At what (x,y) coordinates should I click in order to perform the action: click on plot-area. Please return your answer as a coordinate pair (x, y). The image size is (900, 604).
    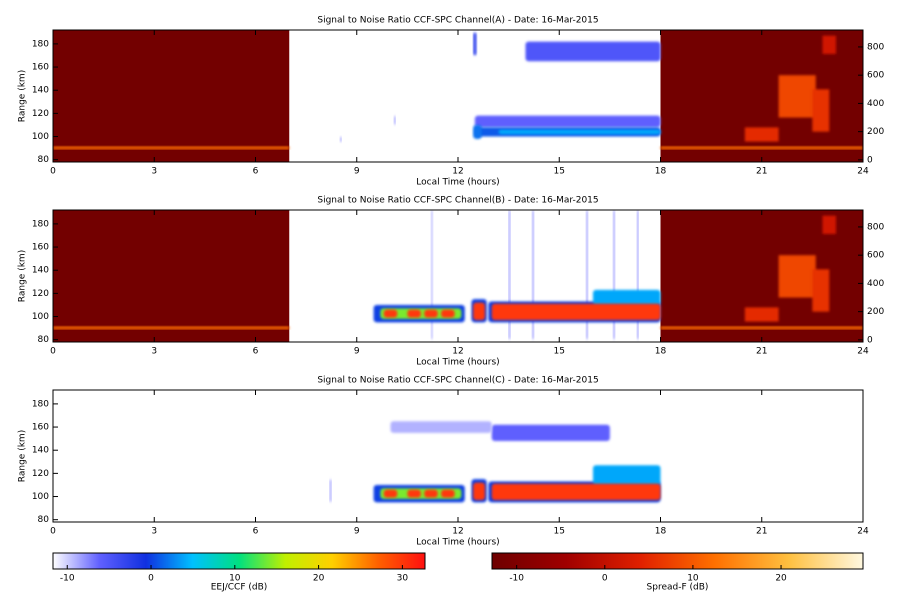
    Looking at the image, I should click on (495, 462).